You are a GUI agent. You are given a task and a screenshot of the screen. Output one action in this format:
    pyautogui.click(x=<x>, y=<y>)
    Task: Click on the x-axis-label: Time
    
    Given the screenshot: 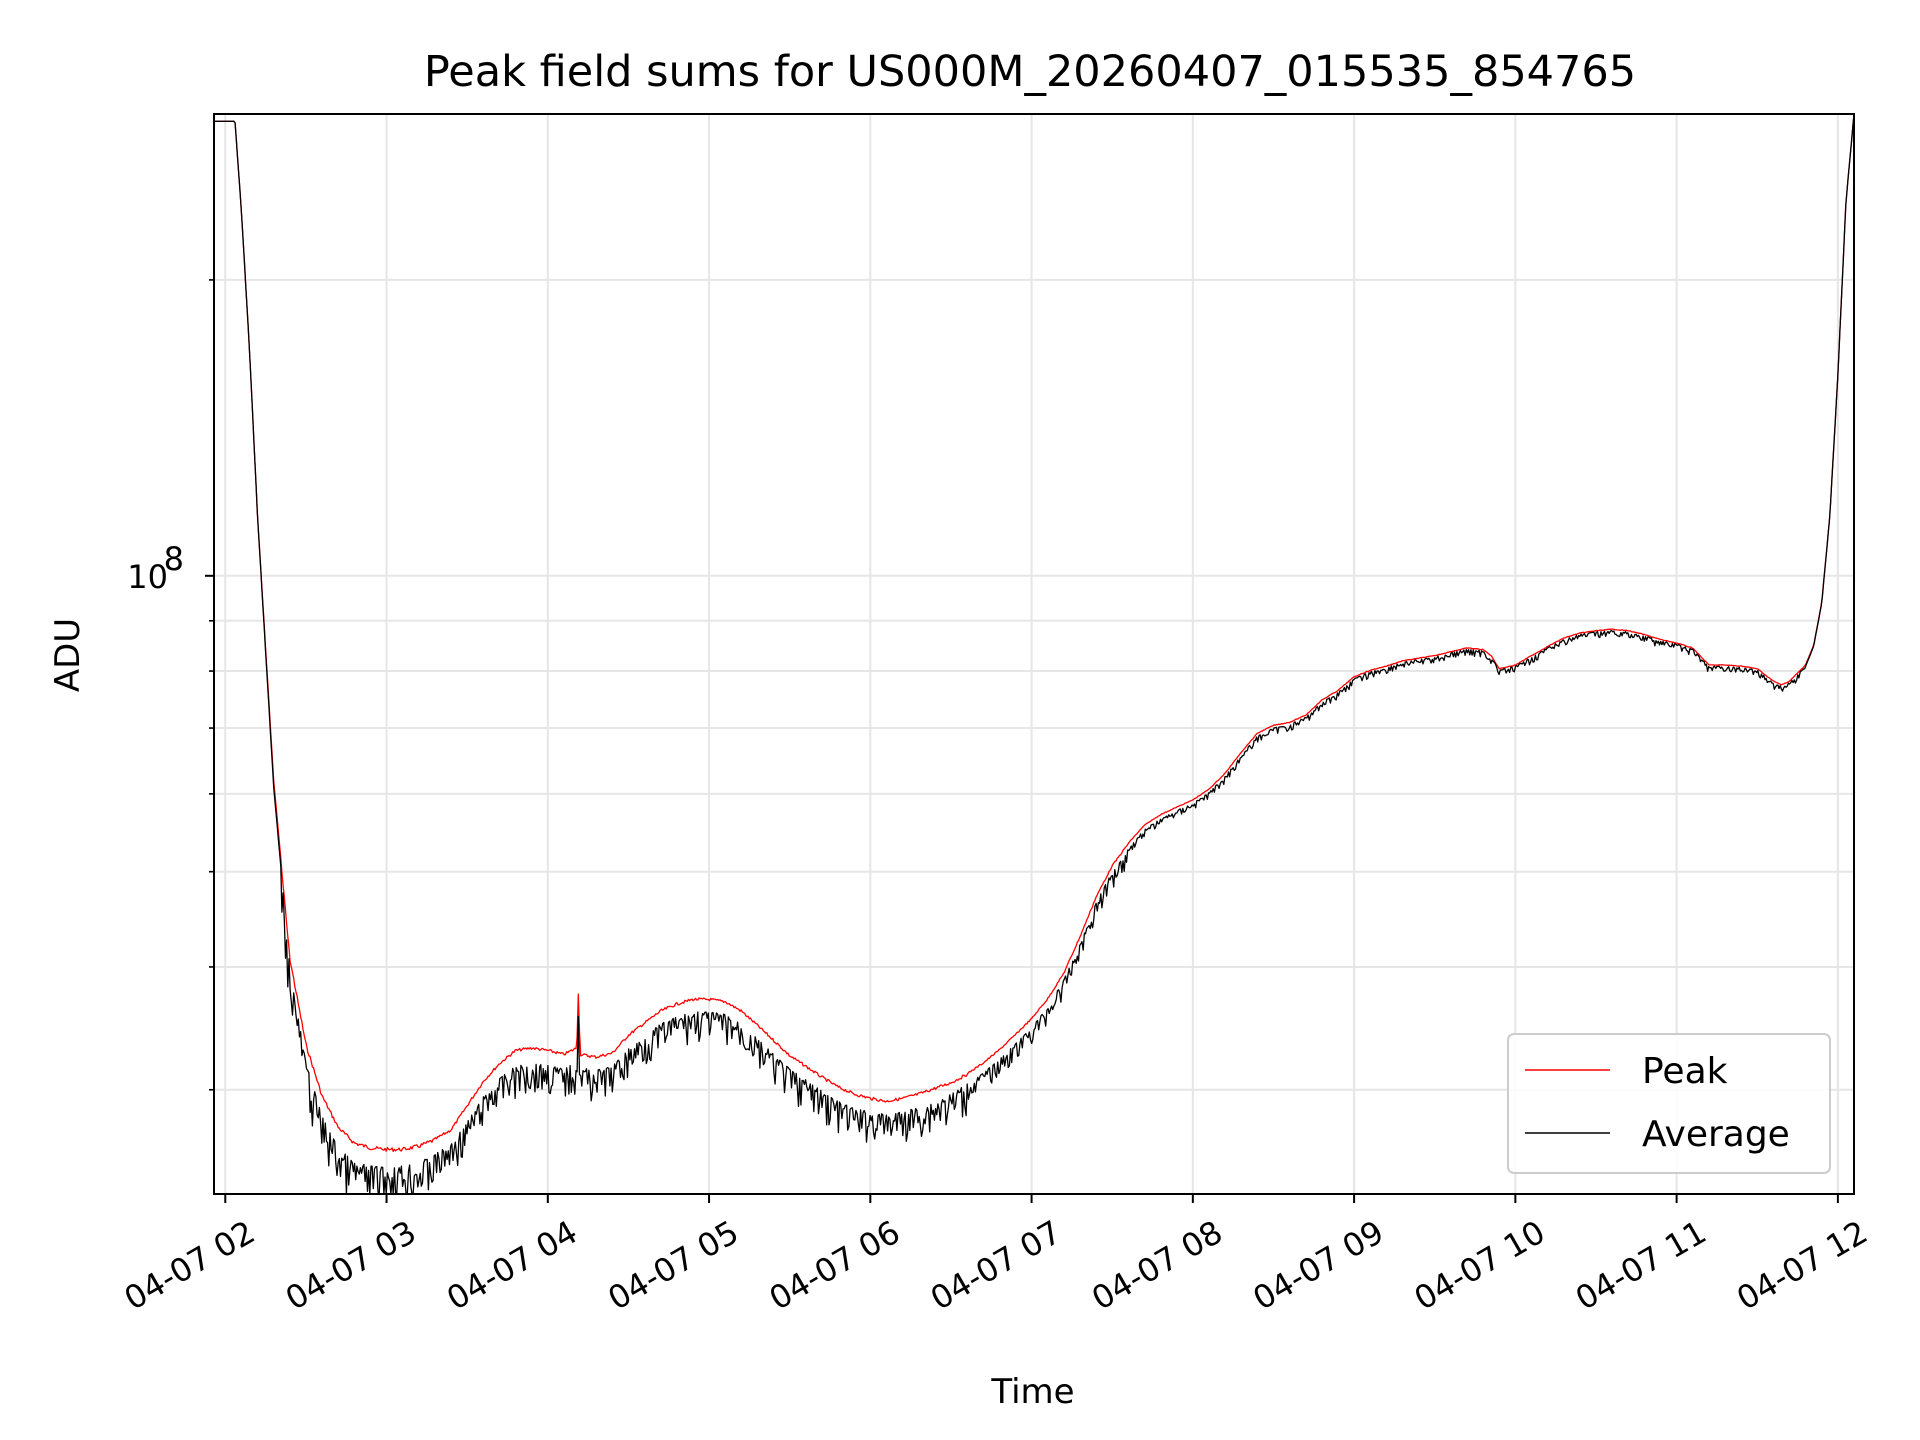 What is the action you would take?
    pyautogui.click(x=1032, y=1392)
    